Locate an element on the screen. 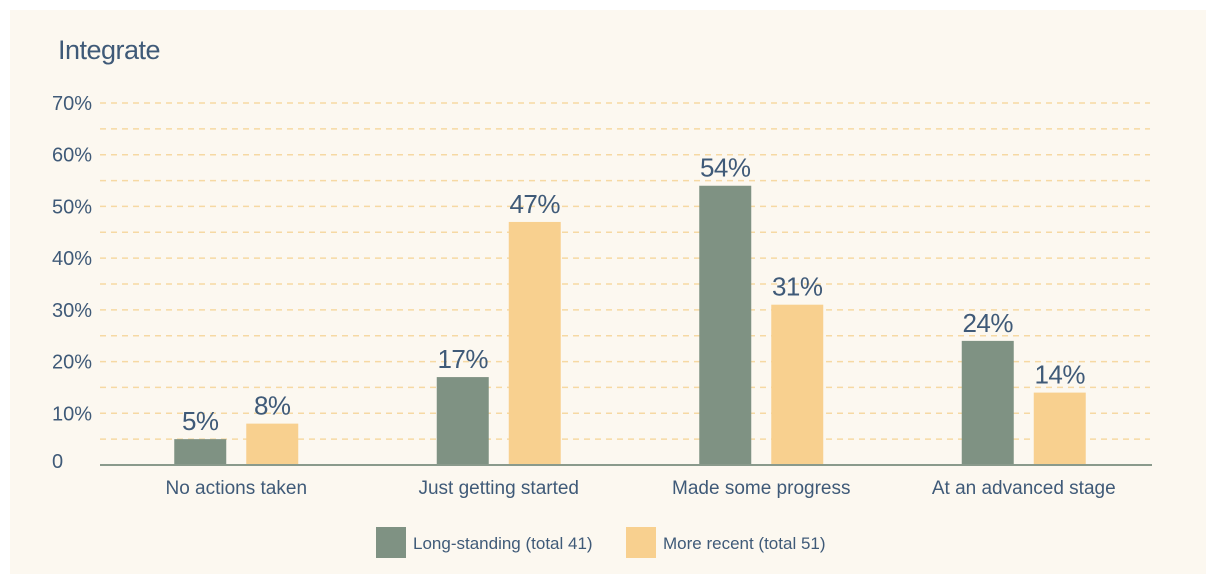 This screenshot has width=1206, height=576. data-label: 54% is located at coordinates (725, 168).